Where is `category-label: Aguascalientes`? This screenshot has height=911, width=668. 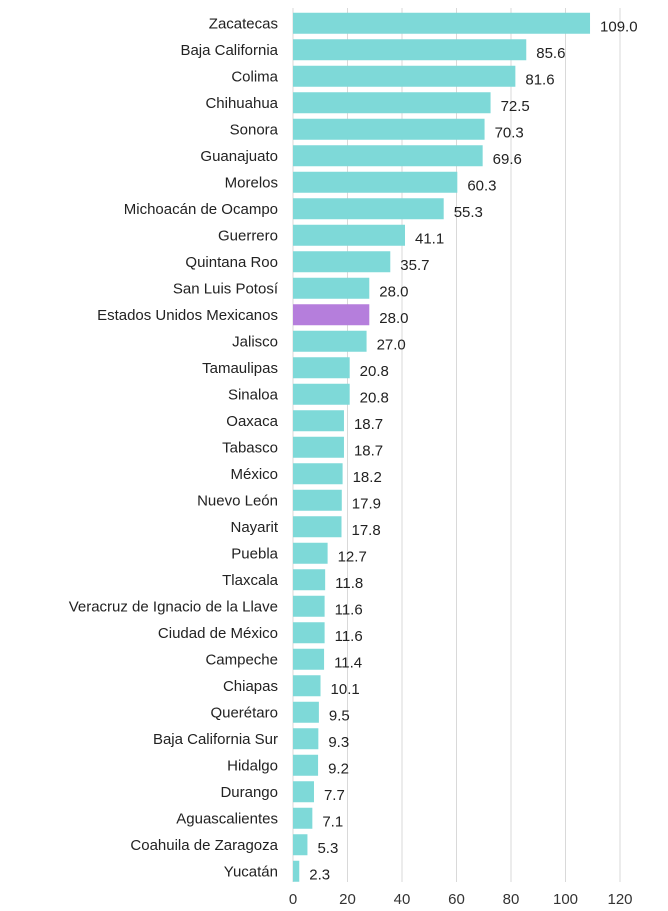 category-label: Aguascalientes is located at coordinates (227, 818).